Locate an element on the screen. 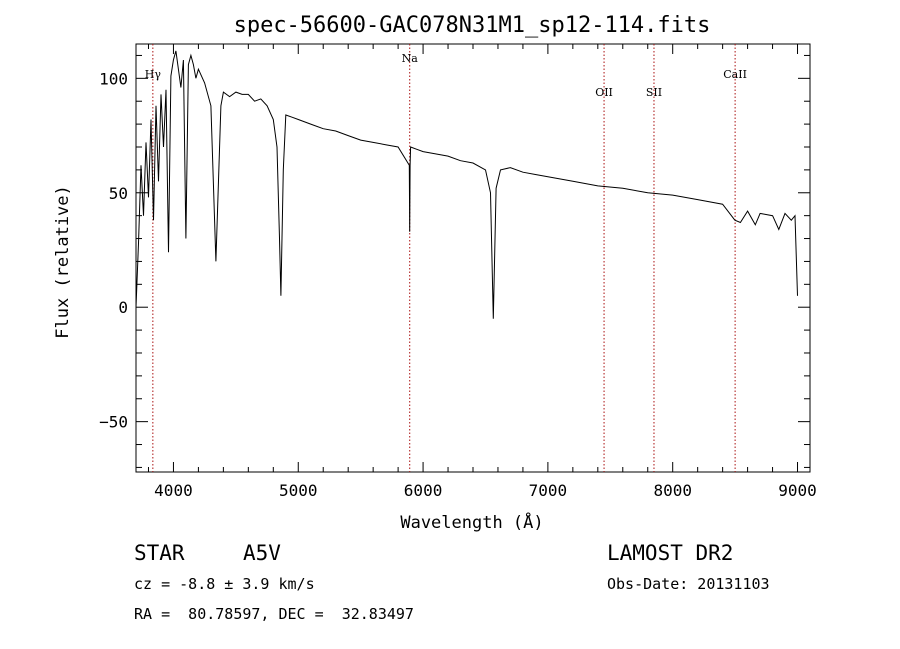 Image resolution: width=900 pixels, height=649 pixels. x-tick-label: 8000 is located at coordinates (672, 490).